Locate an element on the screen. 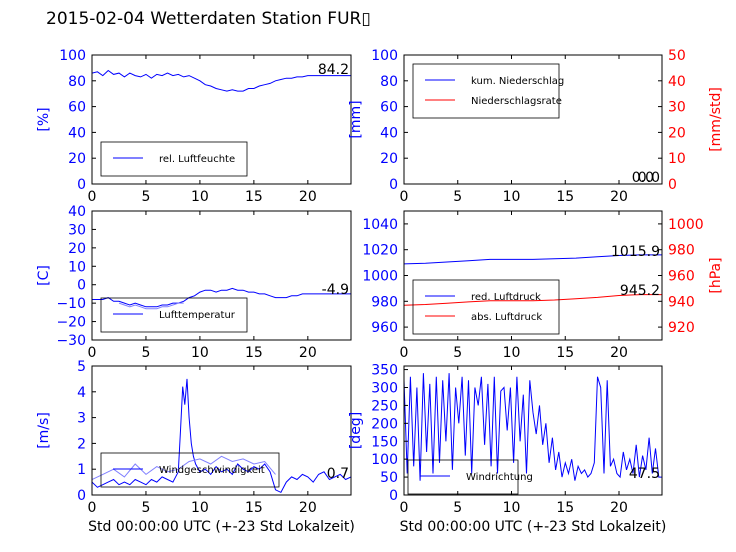 The width and height of the screenshot is (736, 552). temp-legend-box is located at coordinates (174, 315).